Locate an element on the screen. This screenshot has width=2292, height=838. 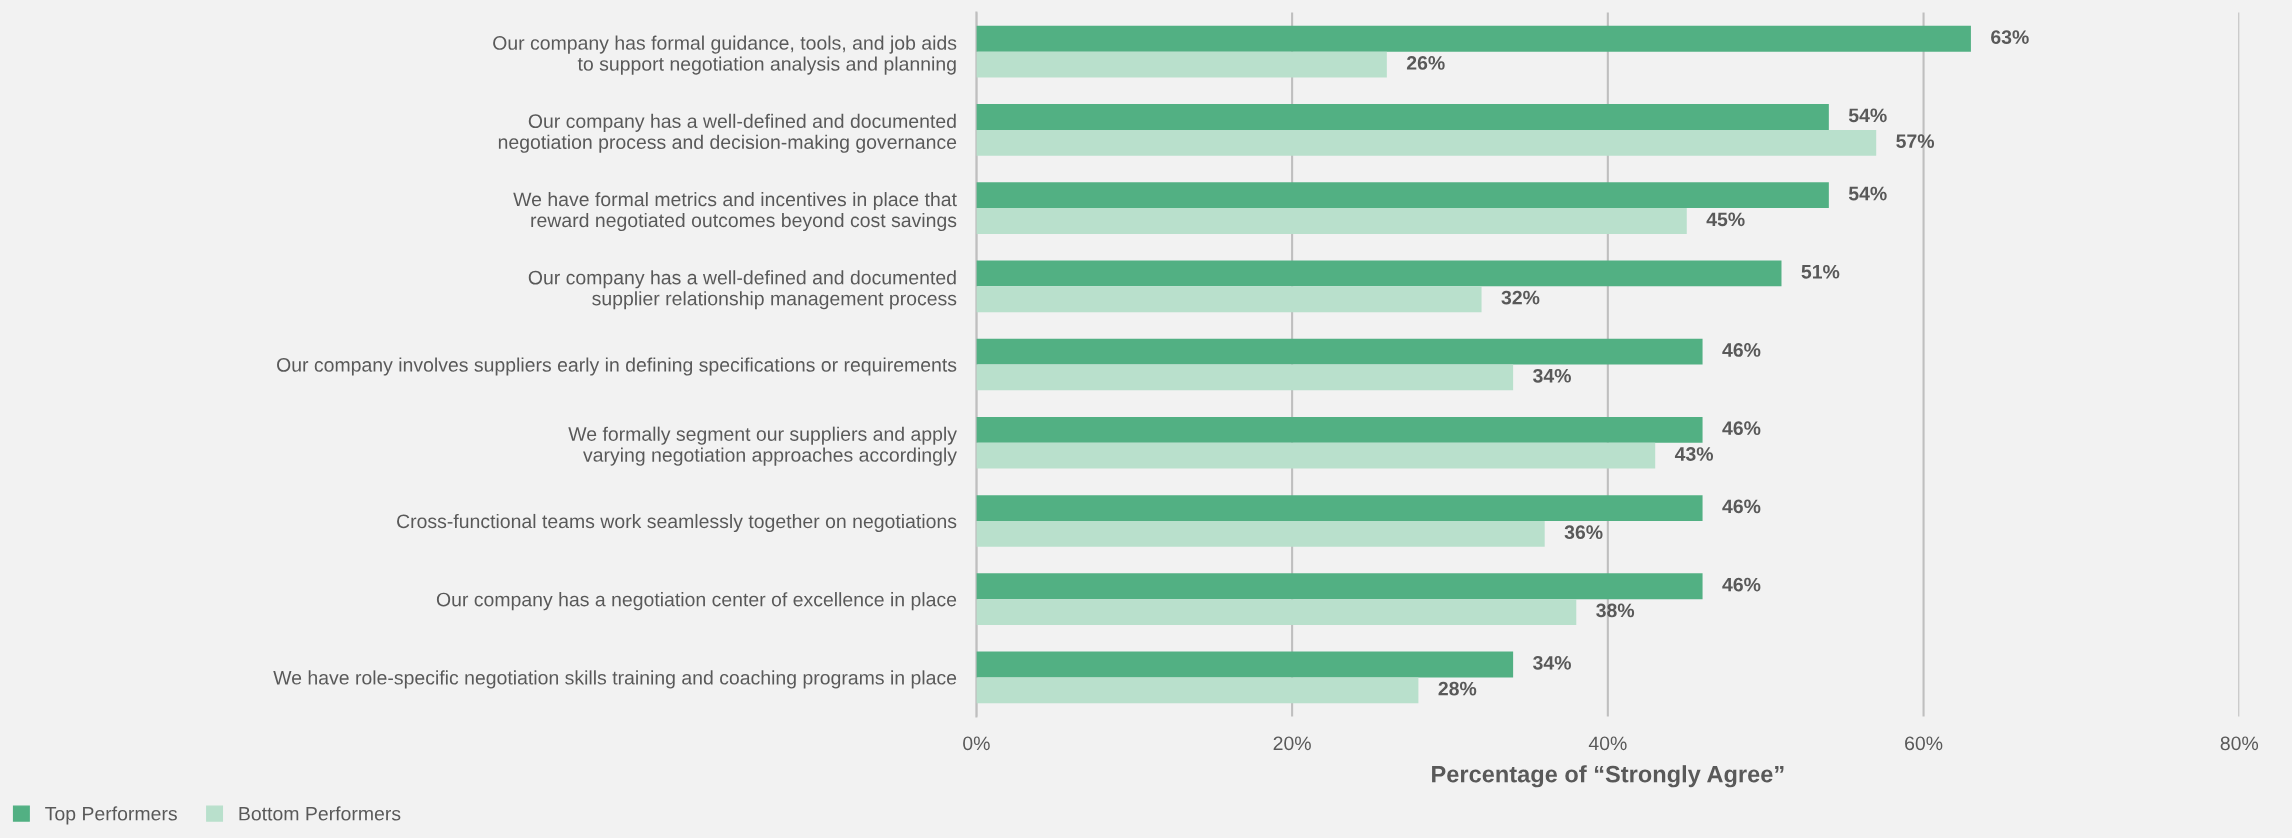
legend-label: Bottom Performers is located at coordinates (320, 813).